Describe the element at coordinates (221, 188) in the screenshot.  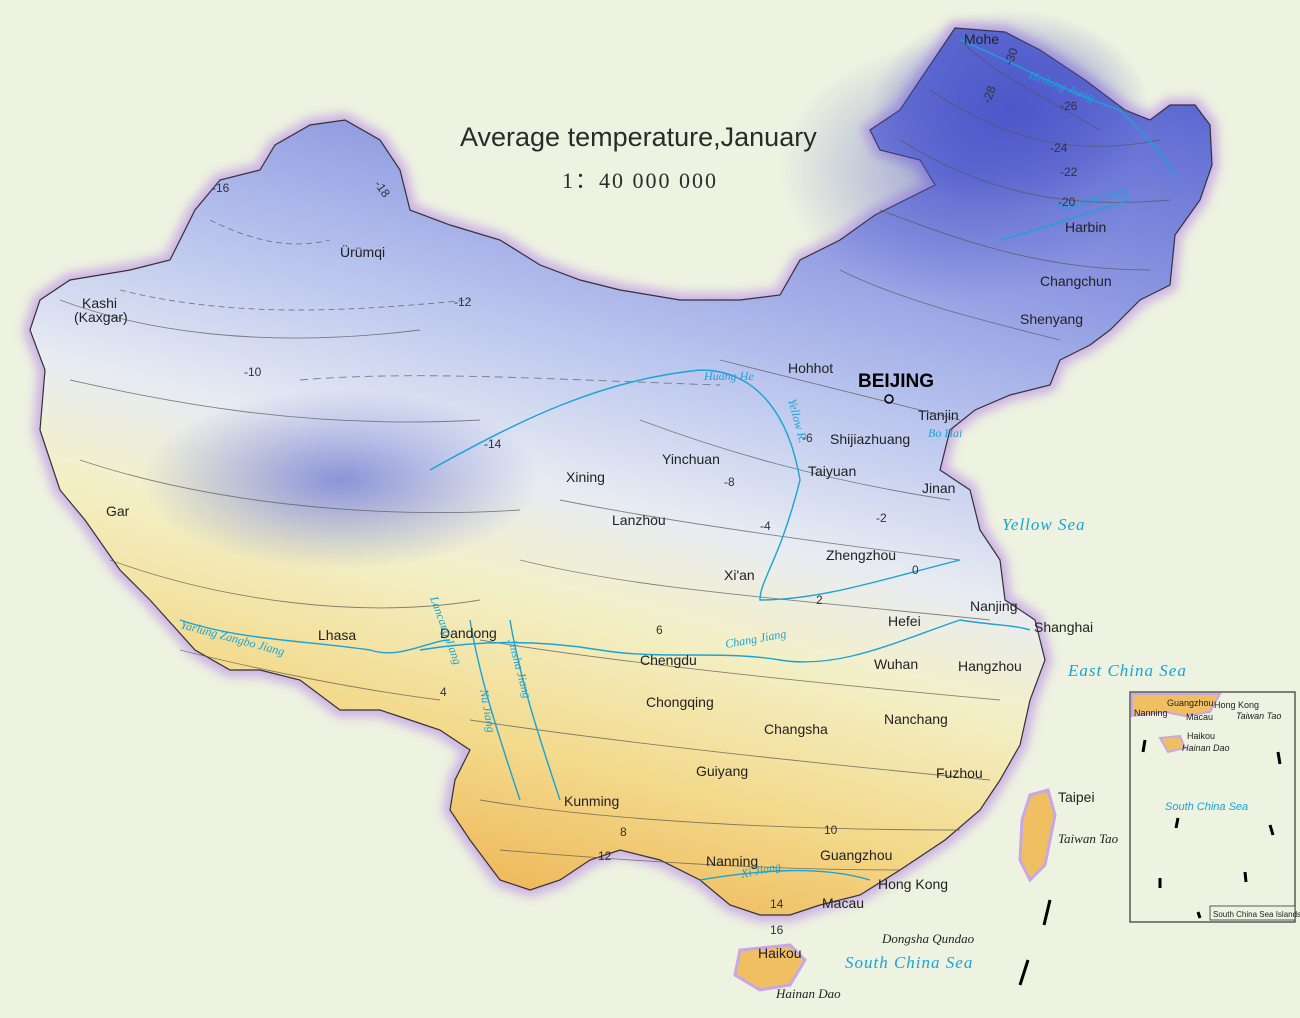
I see `iso-label-minus16: -16` at that location.